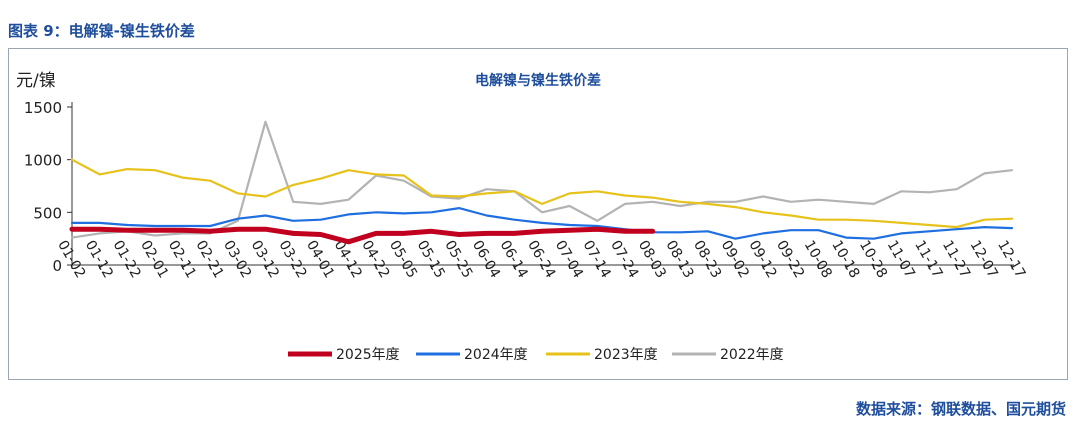  Describe the element at coordinates (368, 355) in the screenshot. I see `legend-label-2025: 2025年度` at that location.